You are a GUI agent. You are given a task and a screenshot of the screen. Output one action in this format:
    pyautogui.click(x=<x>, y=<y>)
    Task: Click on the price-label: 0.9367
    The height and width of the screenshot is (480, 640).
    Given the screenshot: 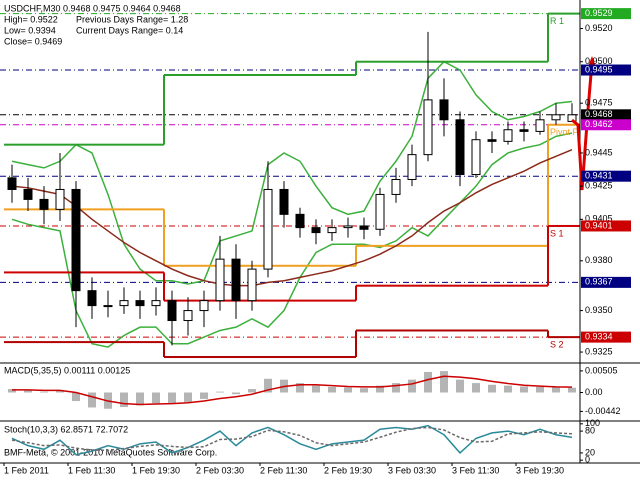 What is the action you would take?
    pyautogui.click(x=599, y=282)
    